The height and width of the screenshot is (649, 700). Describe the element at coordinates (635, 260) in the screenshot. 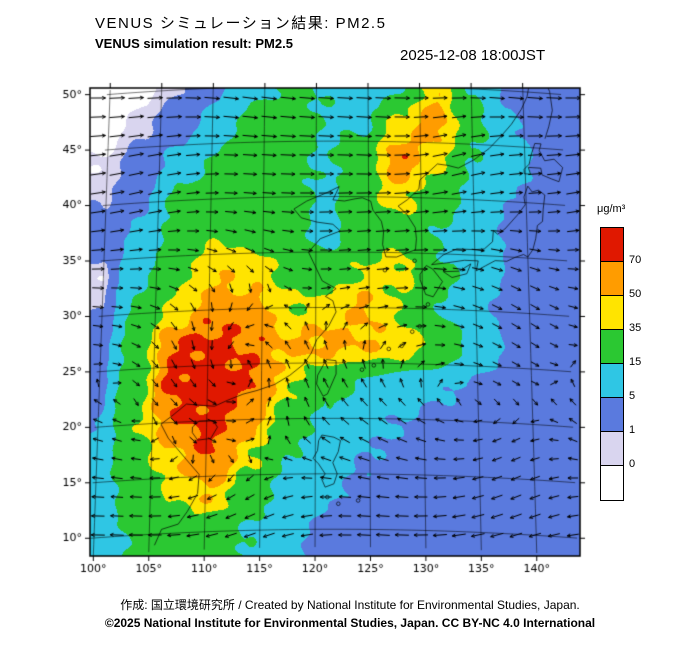

I see `colorbar-tick-label: 70` at that location.